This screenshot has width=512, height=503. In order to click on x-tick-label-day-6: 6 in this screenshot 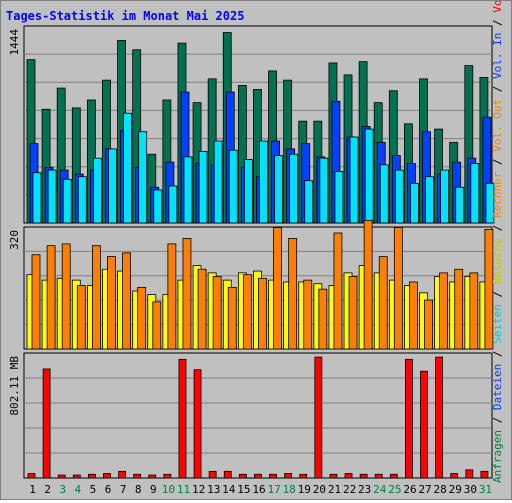, I will do `click(108, 489)`.